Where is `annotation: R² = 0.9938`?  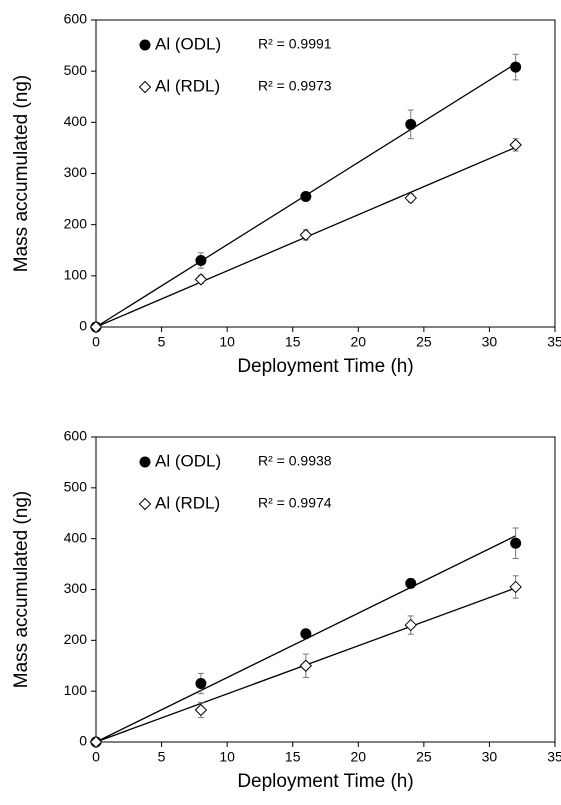 annotation: R² = 0.9938 is located at coordinates (295, 461).